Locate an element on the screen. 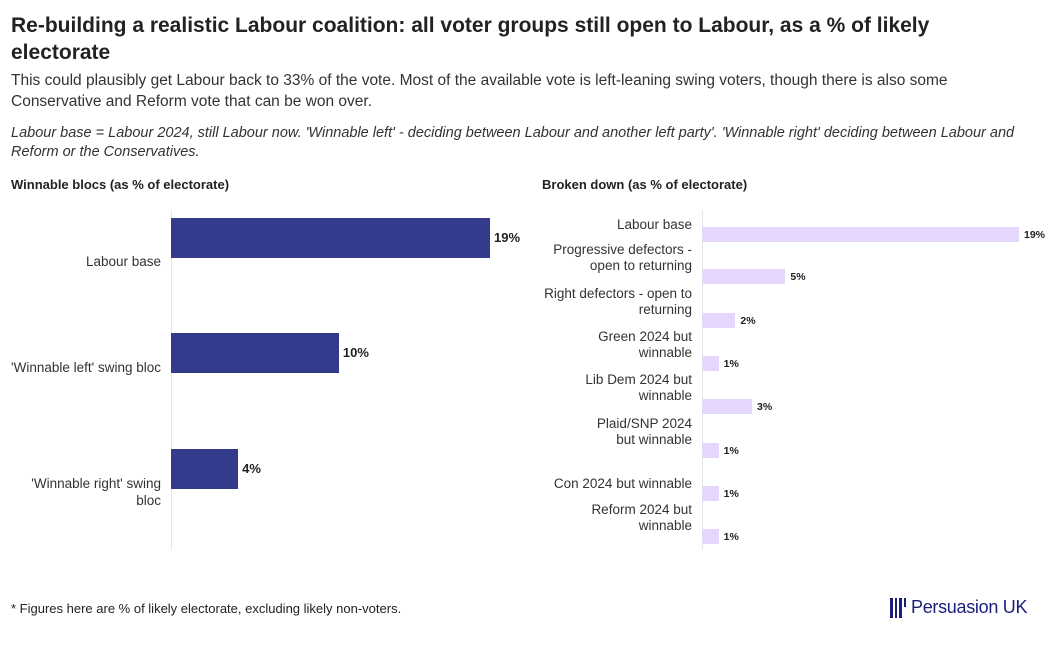 This screenshot has height=650, width=1062. right-value-label: 5% is located at coordinates (798, 277).